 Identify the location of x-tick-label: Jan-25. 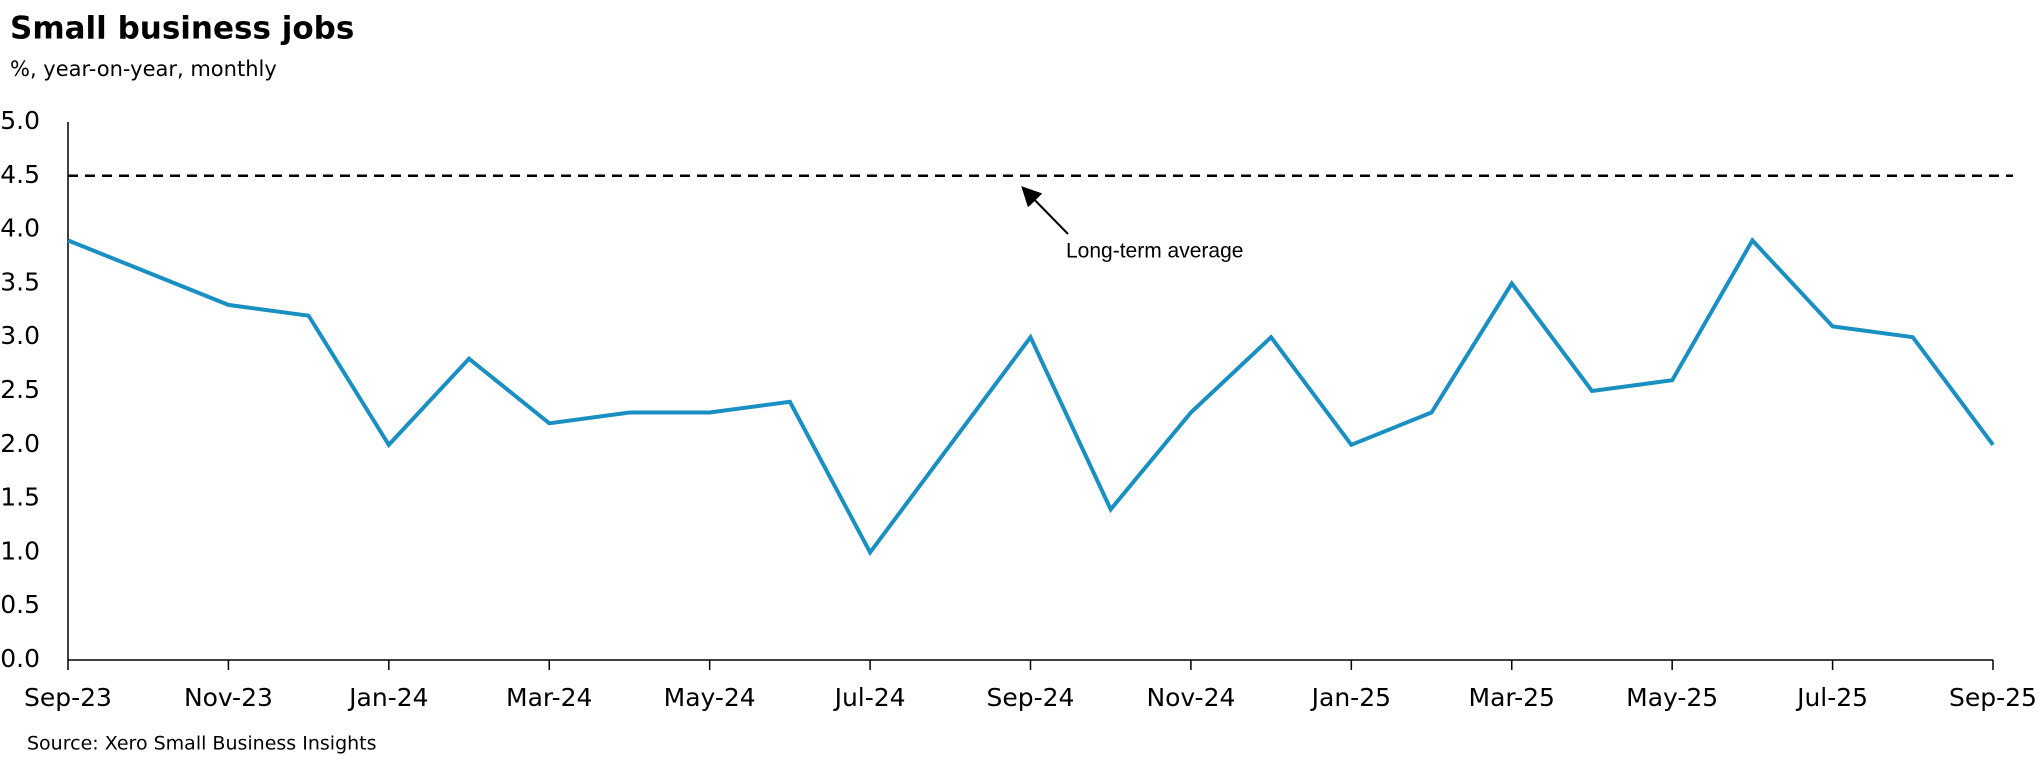
(1350, 697).